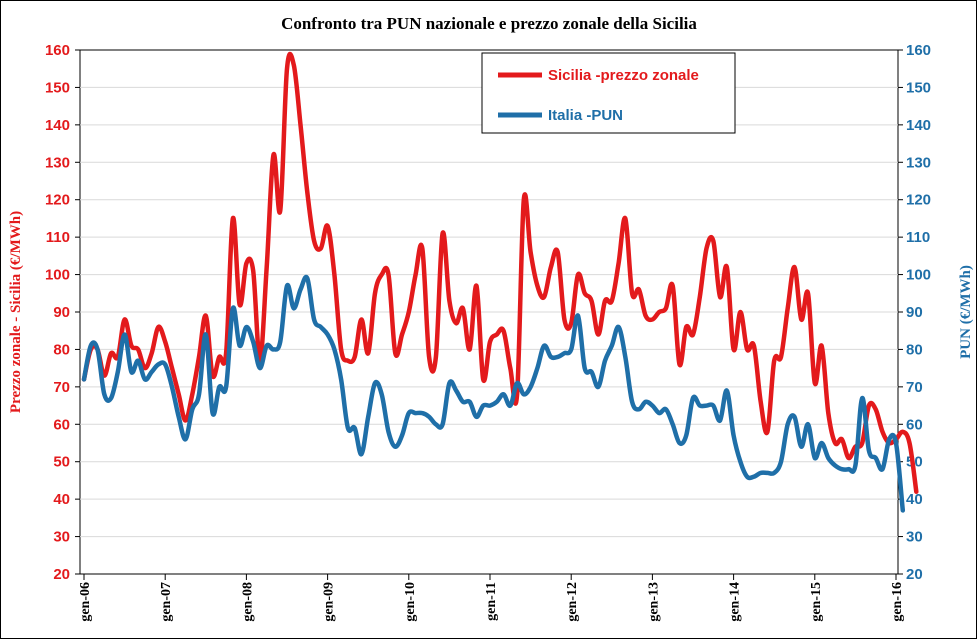 The width and height of the screenshot is (977, 639). What do you see at coordinates (918, 200) in the screenshot?
I see `y-tick-label-right: 120` at bounding box center [918, 200].